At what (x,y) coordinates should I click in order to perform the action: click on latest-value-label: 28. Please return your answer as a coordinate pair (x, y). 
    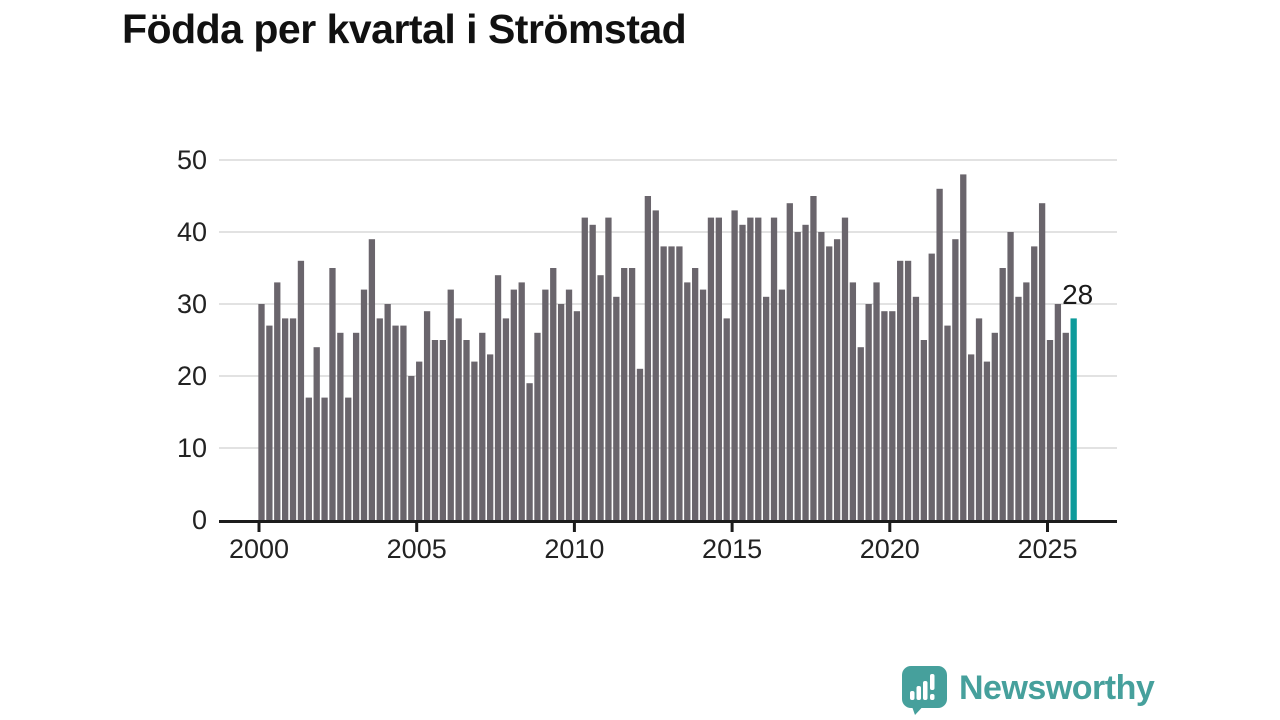
    Looking at the image, I should click on (1077, 294).